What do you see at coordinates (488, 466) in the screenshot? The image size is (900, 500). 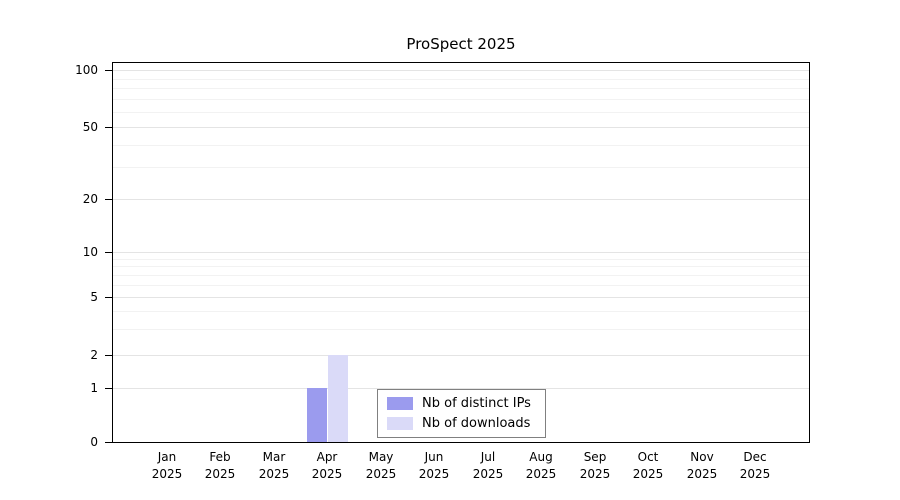 I see `x-tick-label: Jul 2025` at bounding box center [488, 466].